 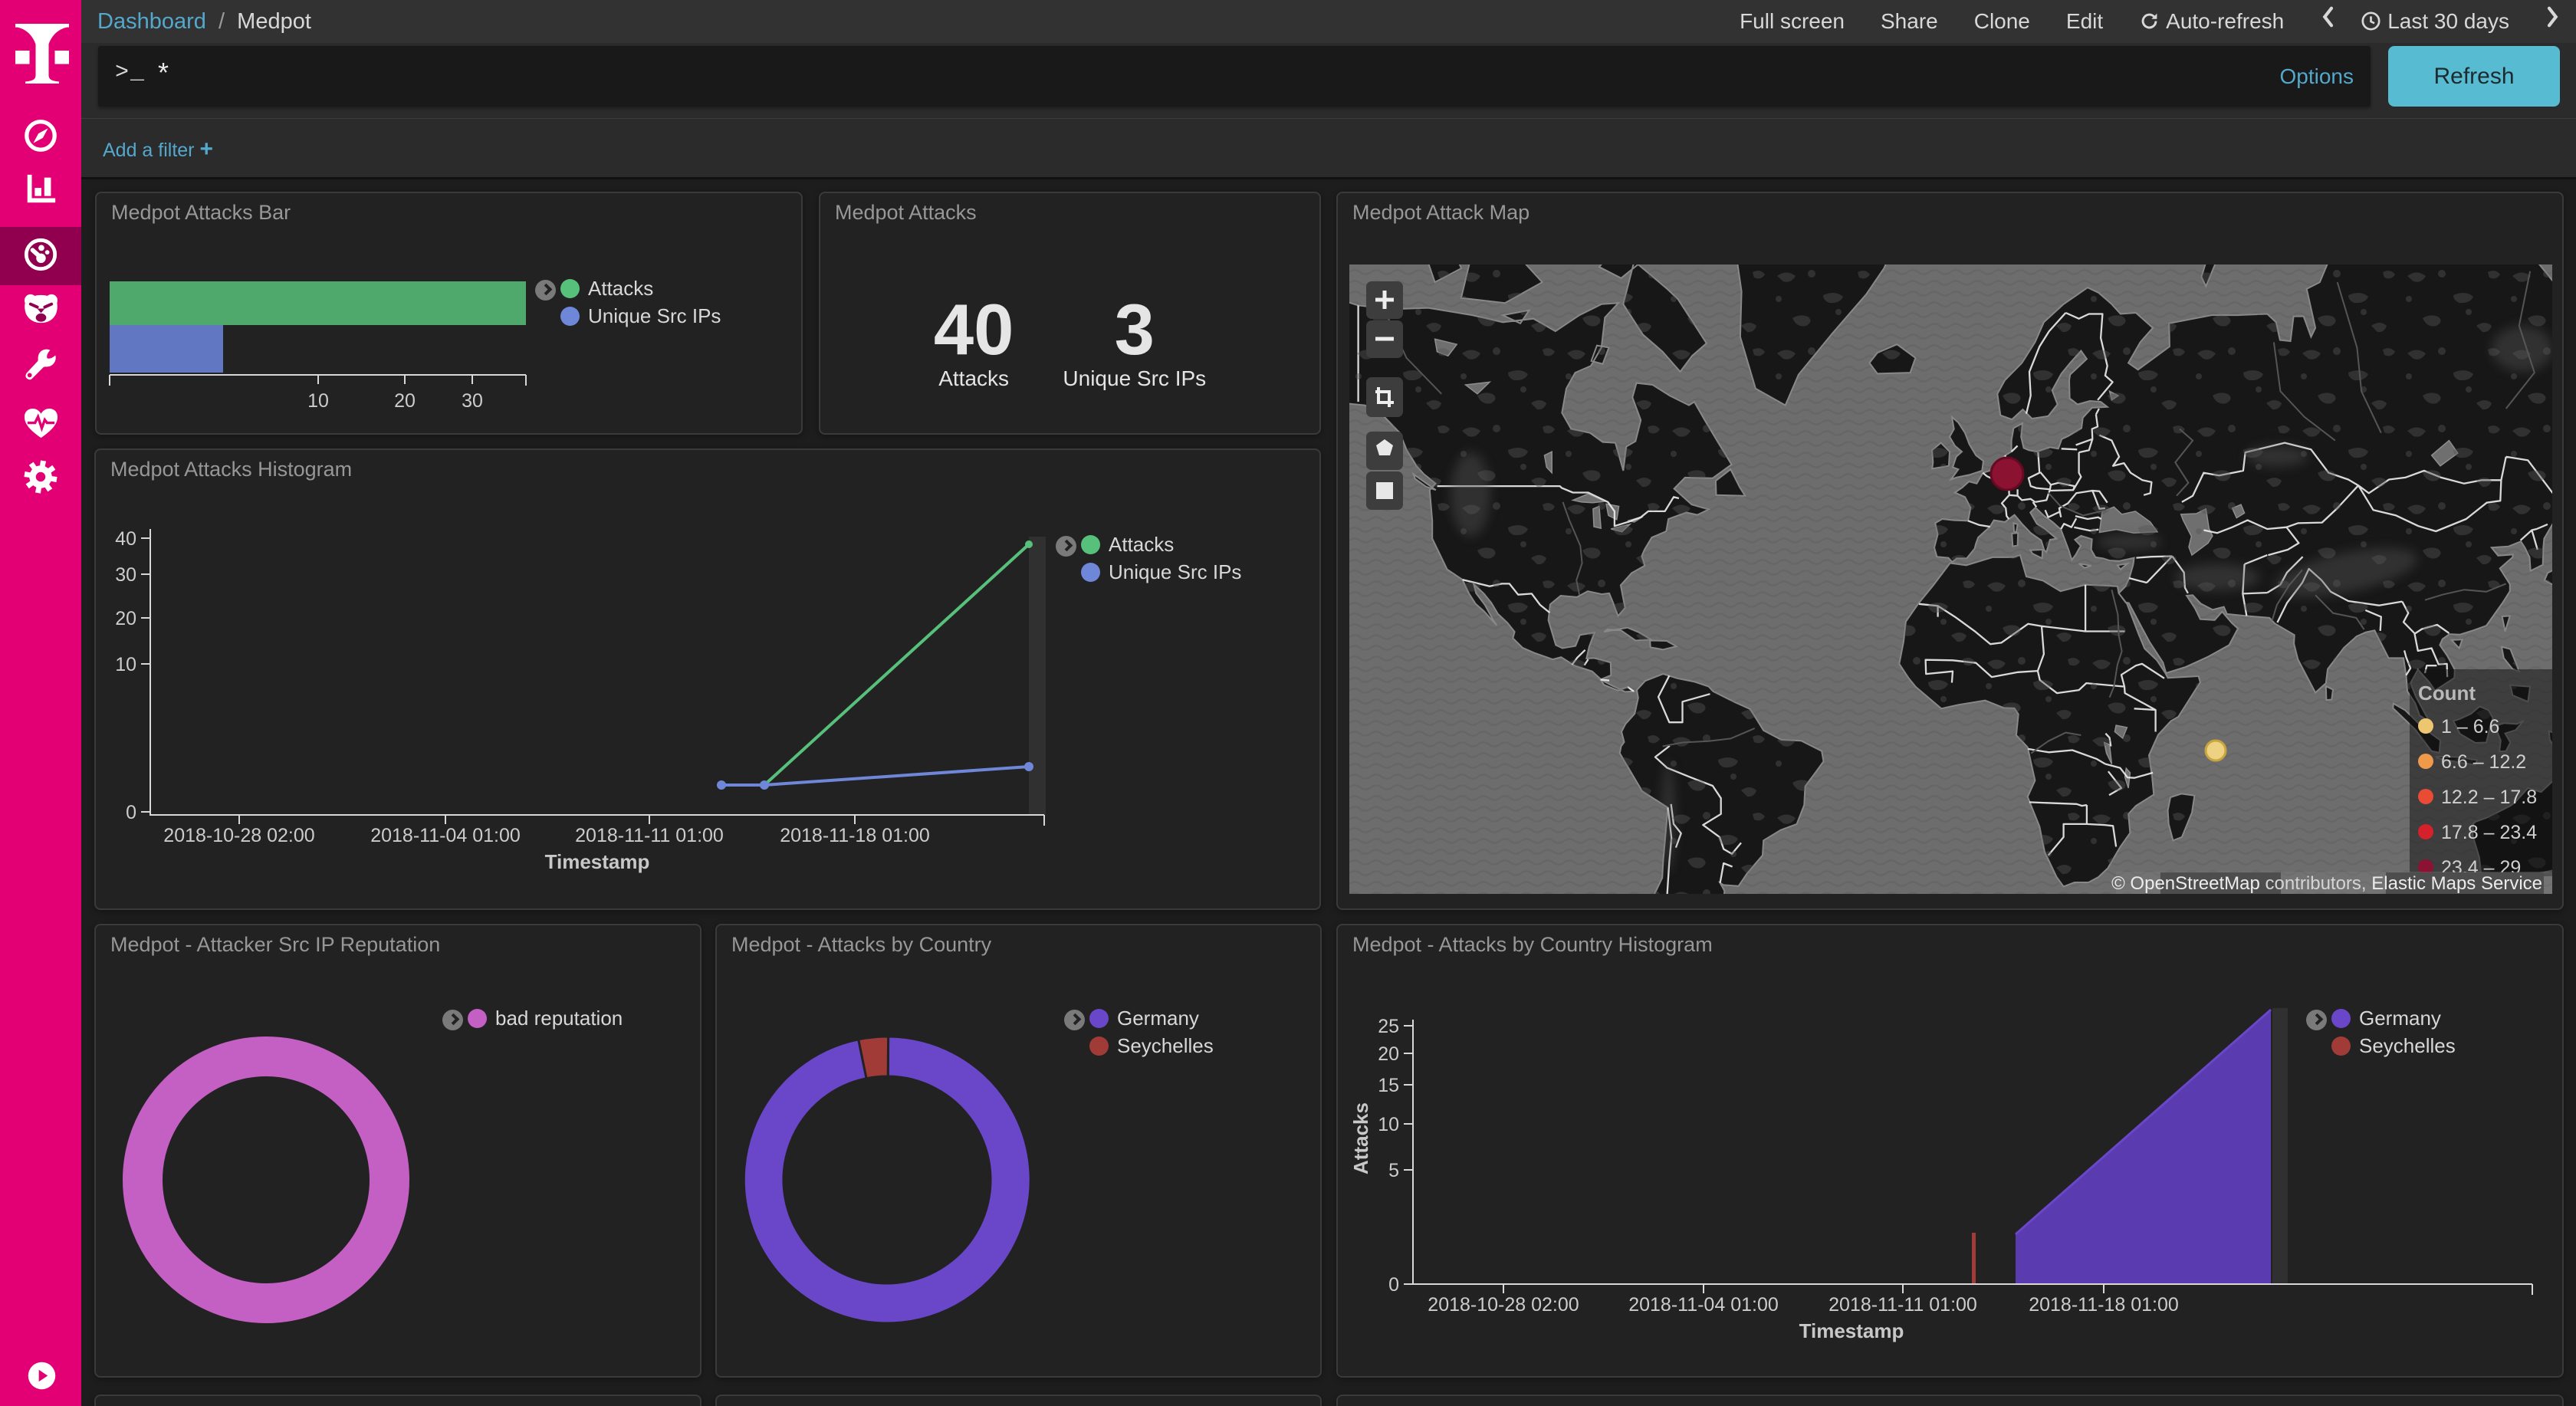 I want to click on svg-text: 17.8 – 23.4, so click(x=2489, y=832).